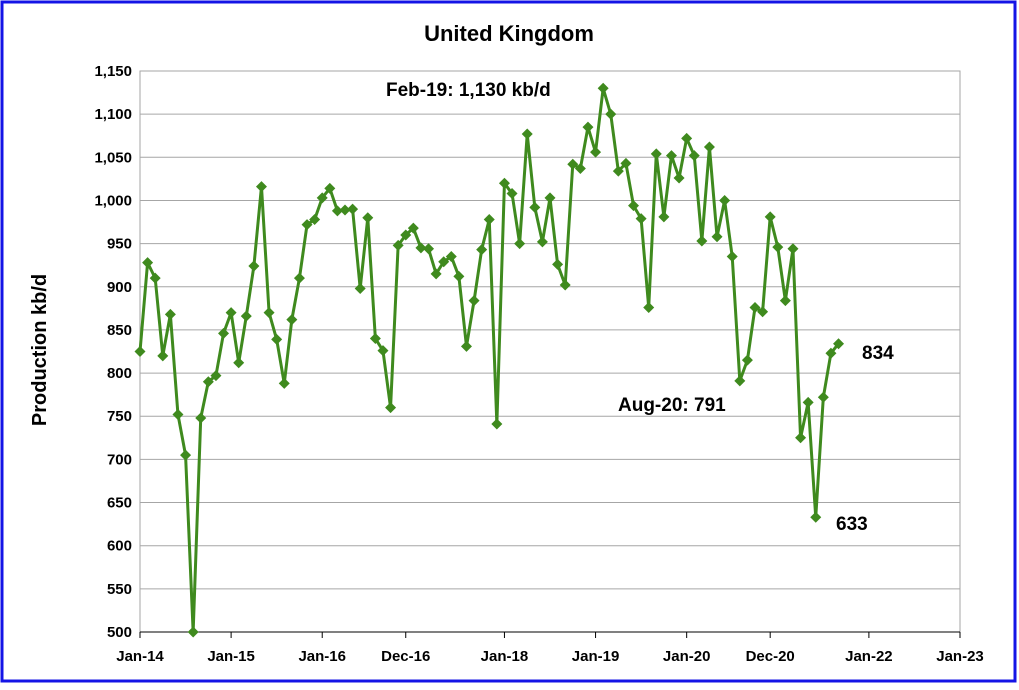  Describe the element at coordinates (687, 656) in the screenshot. I see `x-tick-label: Jan-20` at that location.